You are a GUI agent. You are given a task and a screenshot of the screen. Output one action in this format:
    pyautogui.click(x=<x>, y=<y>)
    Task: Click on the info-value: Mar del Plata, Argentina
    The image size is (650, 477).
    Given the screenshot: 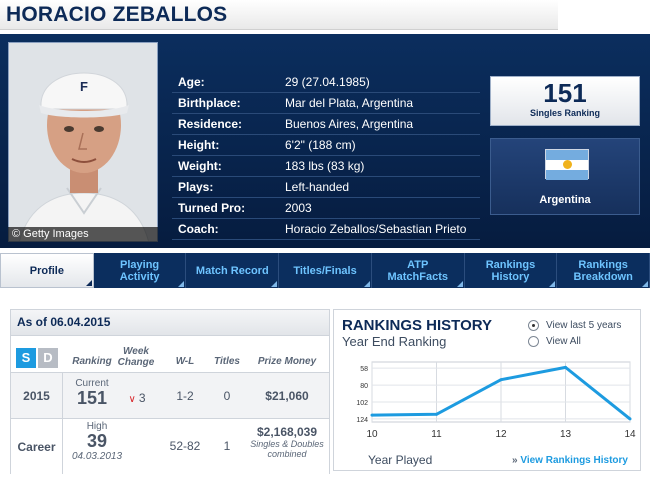 What is the action you would take?
    pyautogui.click(x=349, y=103)
    